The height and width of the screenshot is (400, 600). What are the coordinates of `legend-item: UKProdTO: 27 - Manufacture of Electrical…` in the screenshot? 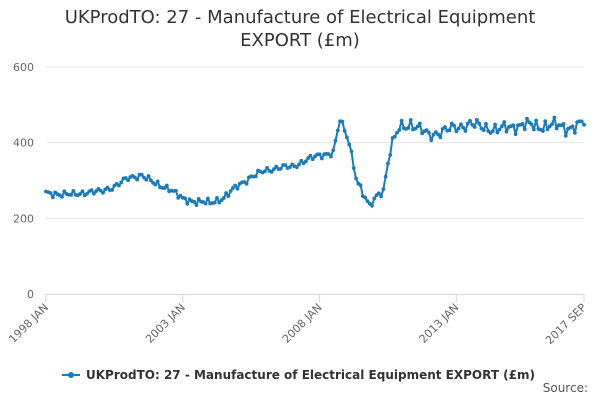 It's located at (298, 375).